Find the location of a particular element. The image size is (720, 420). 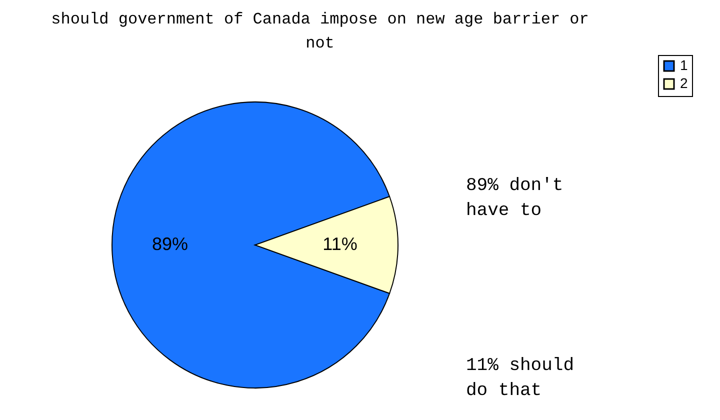

legend-label: 2 is located at coordinates (684, 83).